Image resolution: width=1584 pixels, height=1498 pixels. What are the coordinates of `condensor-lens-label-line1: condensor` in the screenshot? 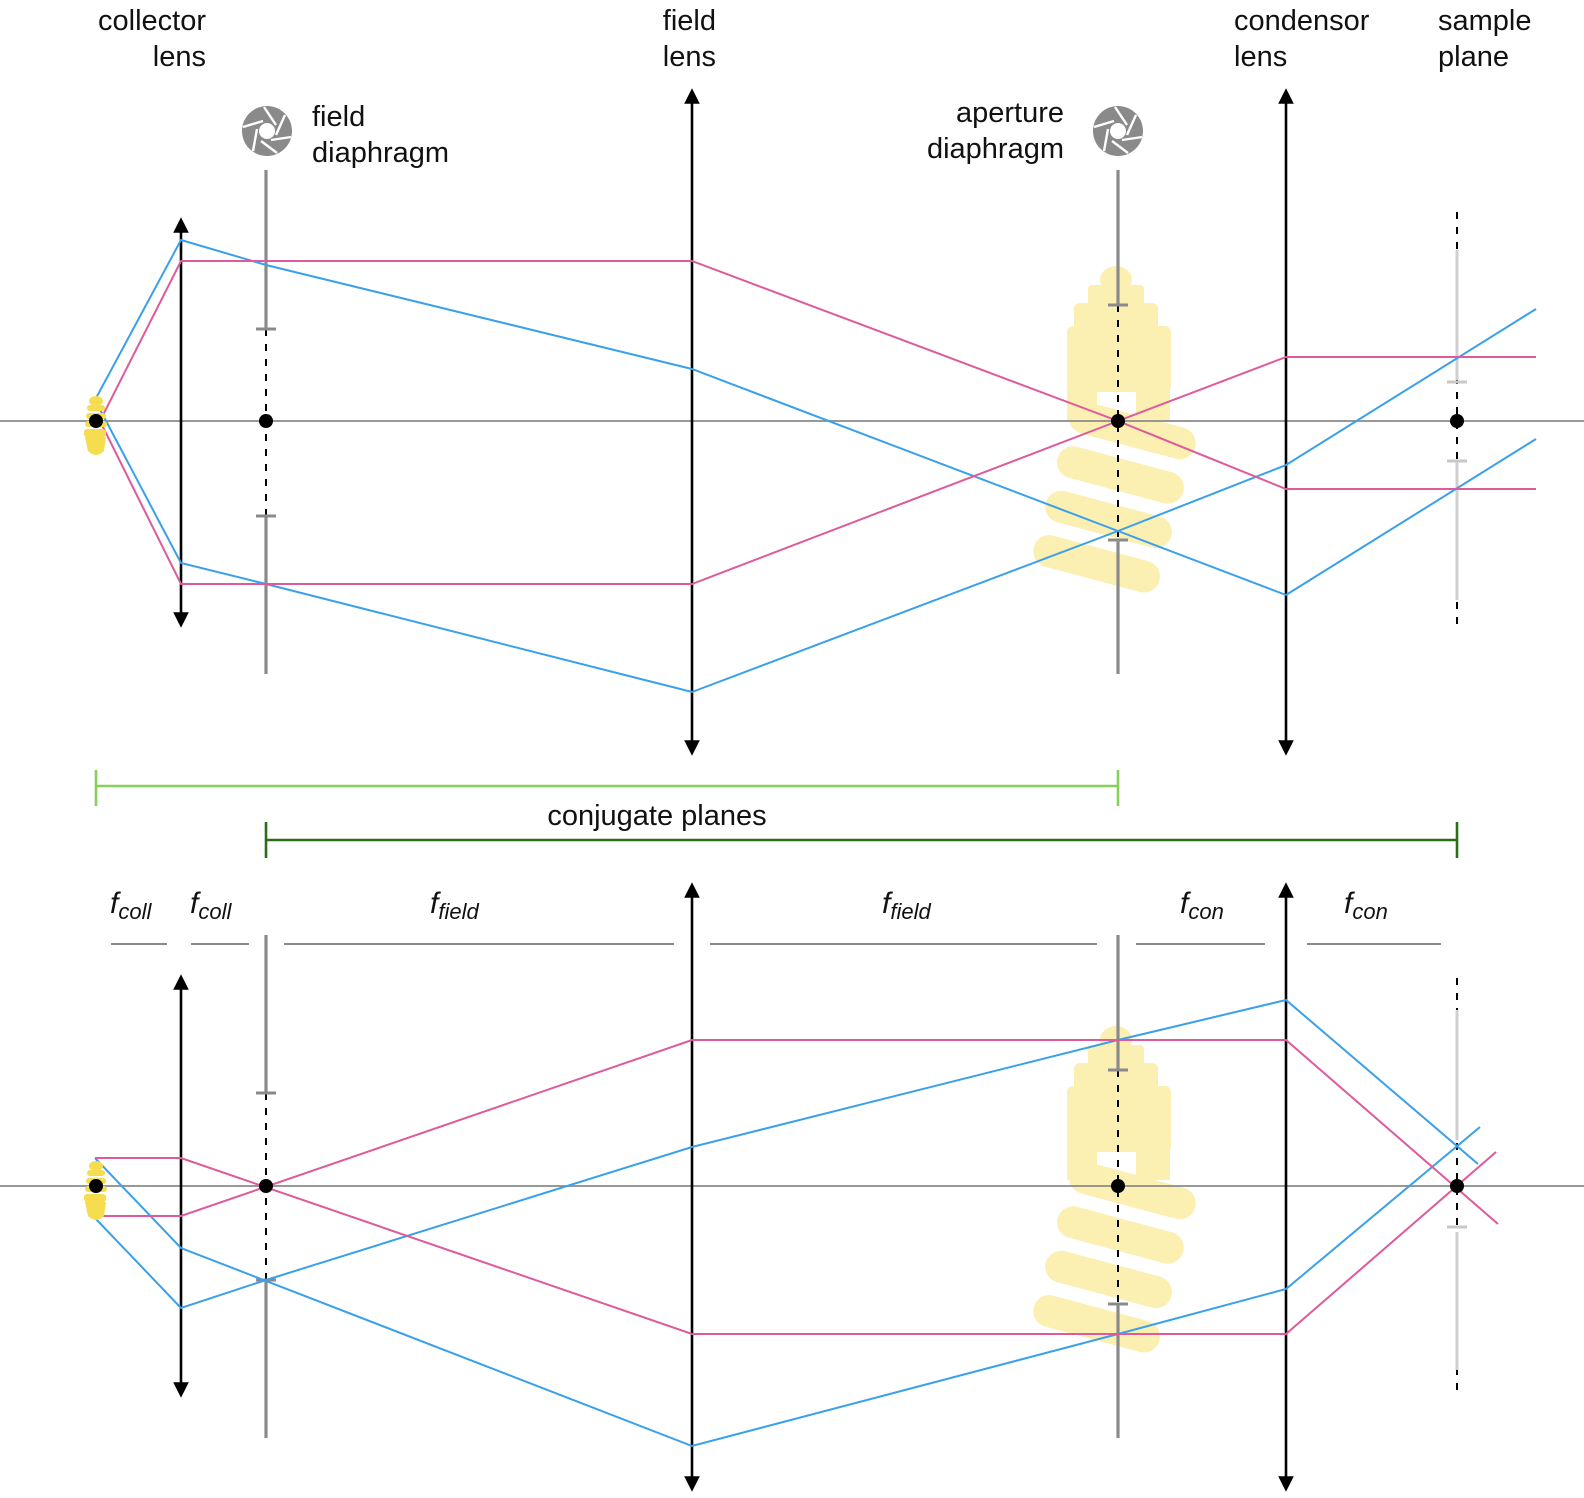 It's located at (1302, 21).